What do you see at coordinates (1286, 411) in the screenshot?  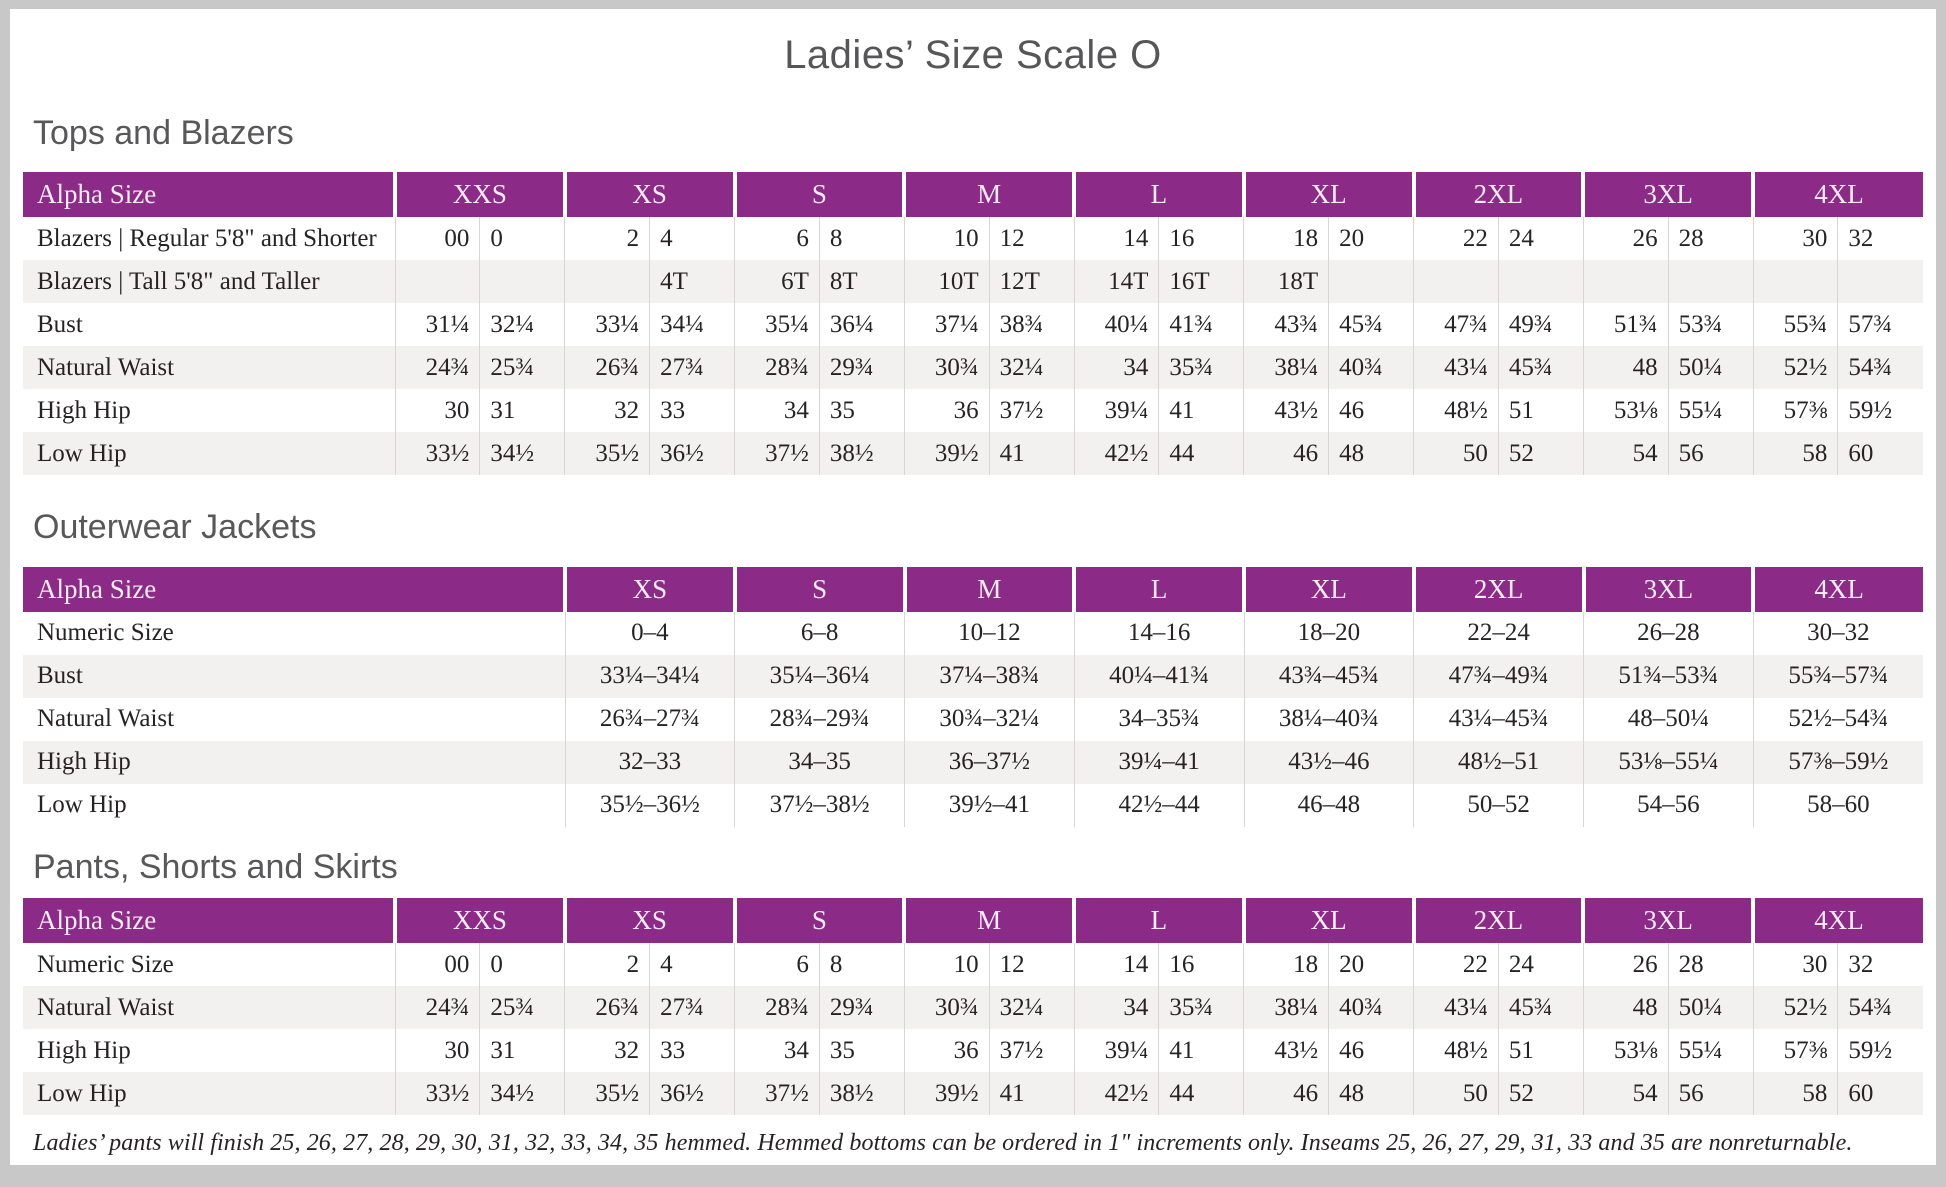 I see `size-value-cell: 43½` at bounding box center [1286, 411].